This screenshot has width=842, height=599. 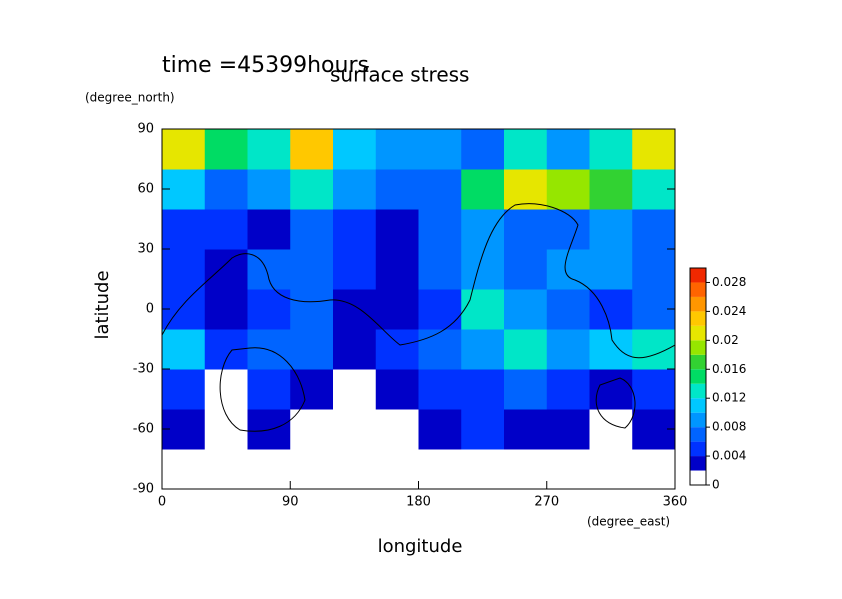 What do you see at coordinates (628, 522) in the screenshot?
I see `x-units: (degree_east)` at bounding box center [628, 522].